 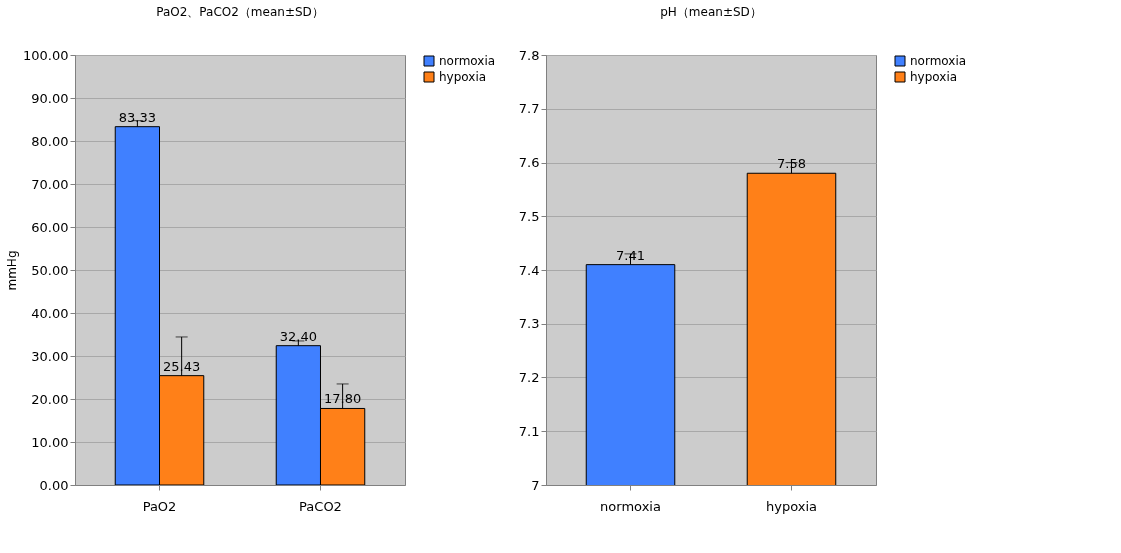 What do you see at coordinates (46, 55) in the screenshot?
I see `y-tick-label: 100.00` at bounding box center [46, 55].